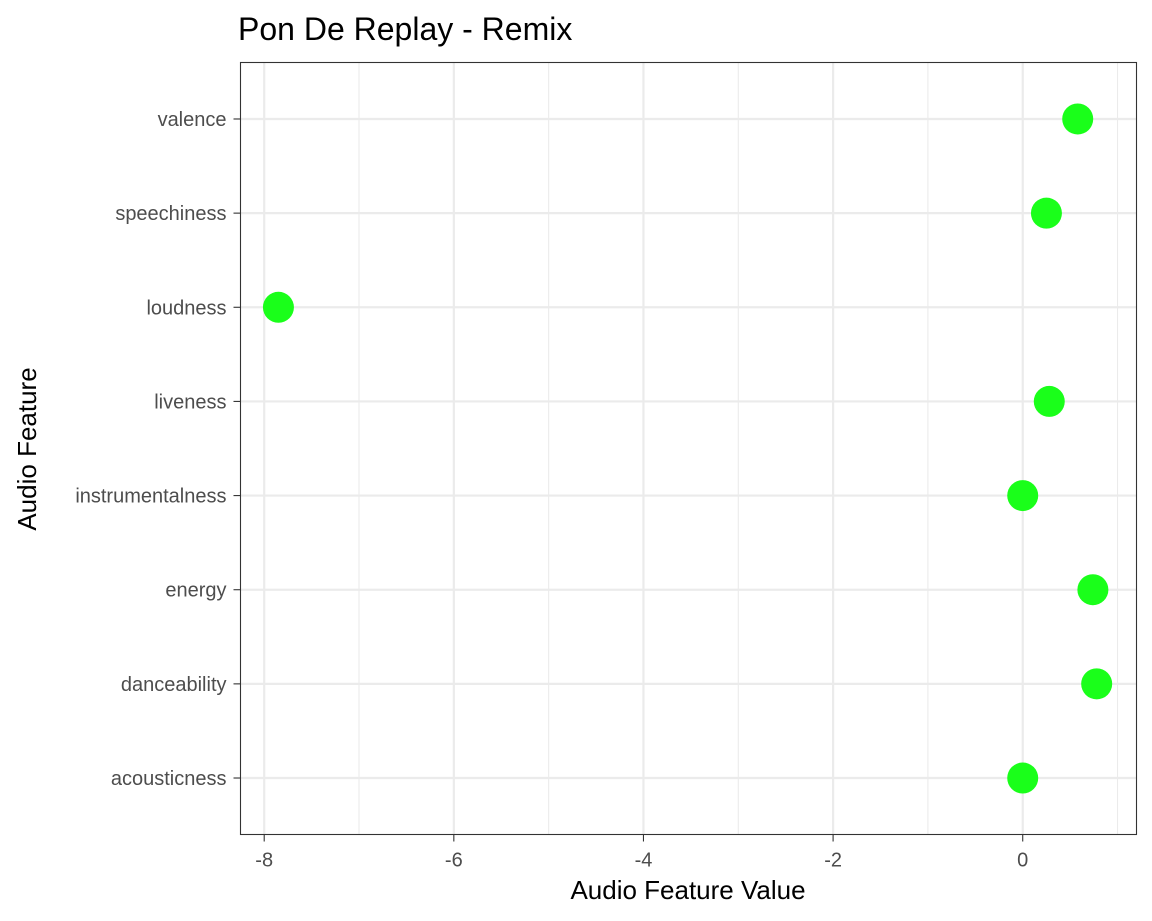 This screenshot has height=921, width=1152. What do you see at coordinates (1078, 119) in the screenshot?
I see `data-point-valence` at bounding box center [1078, 119].